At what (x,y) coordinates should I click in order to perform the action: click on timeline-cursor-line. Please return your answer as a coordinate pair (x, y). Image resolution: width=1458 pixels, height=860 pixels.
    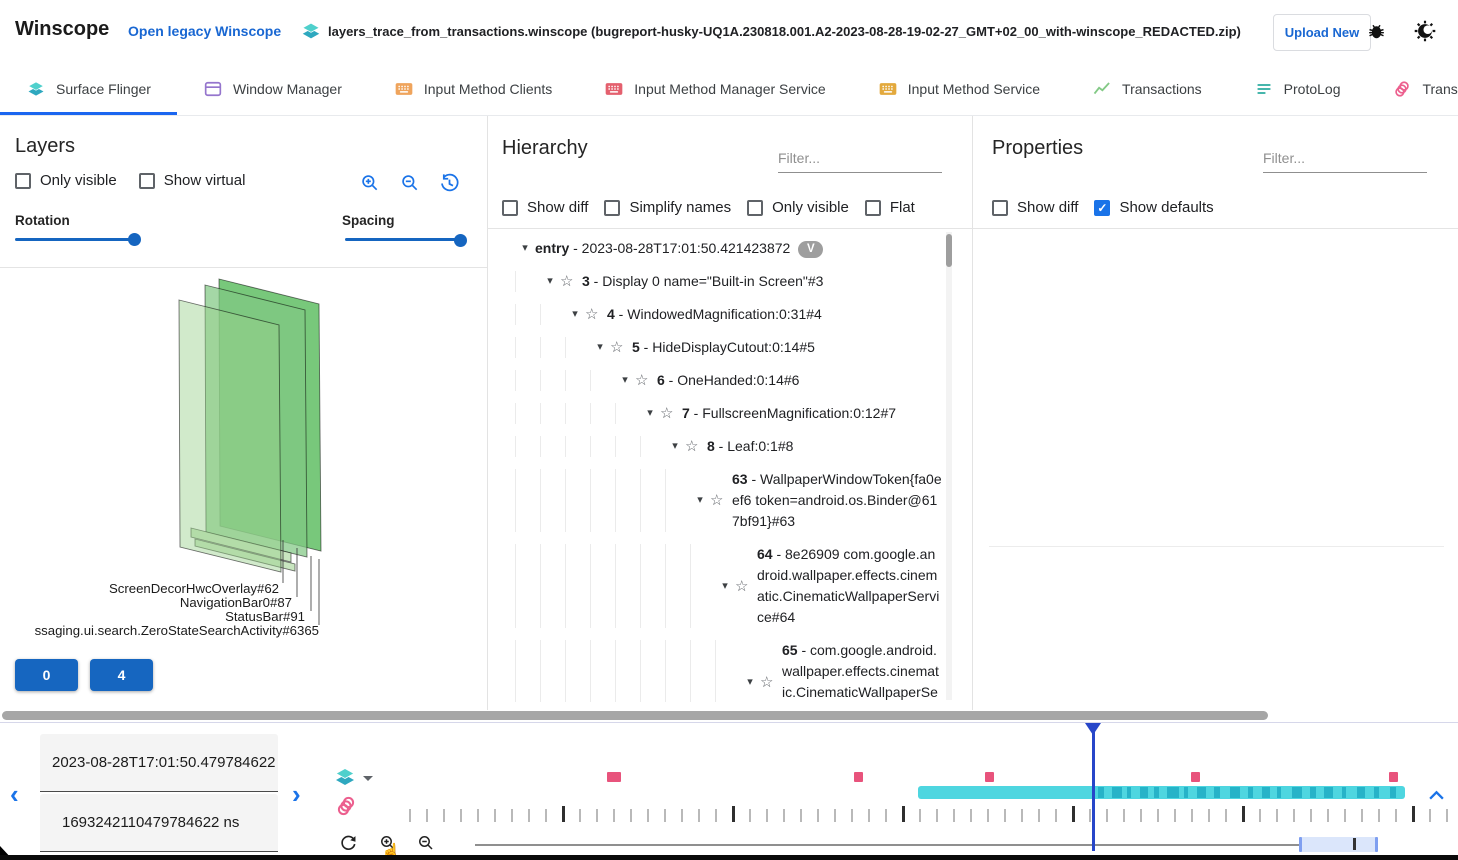
    Looking at the image, I should click on (1093, 784).